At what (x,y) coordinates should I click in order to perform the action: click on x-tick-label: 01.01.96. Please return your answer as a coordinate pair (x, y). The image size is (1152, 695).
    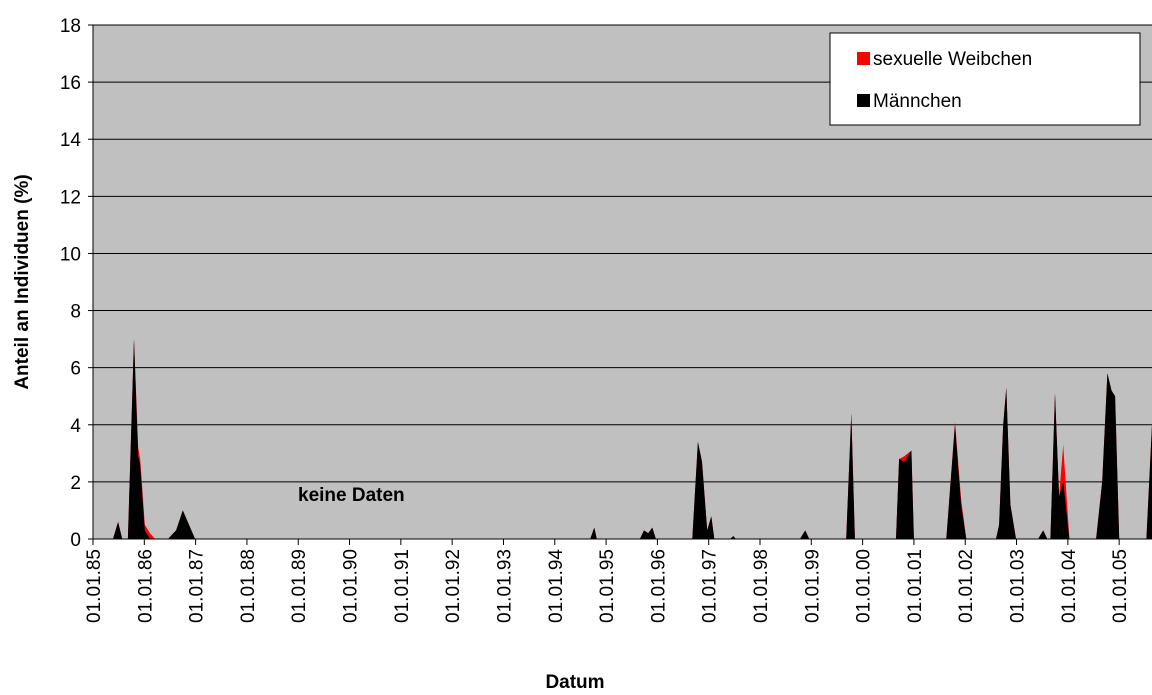
    Looking at the image, I should click on (658, 586).